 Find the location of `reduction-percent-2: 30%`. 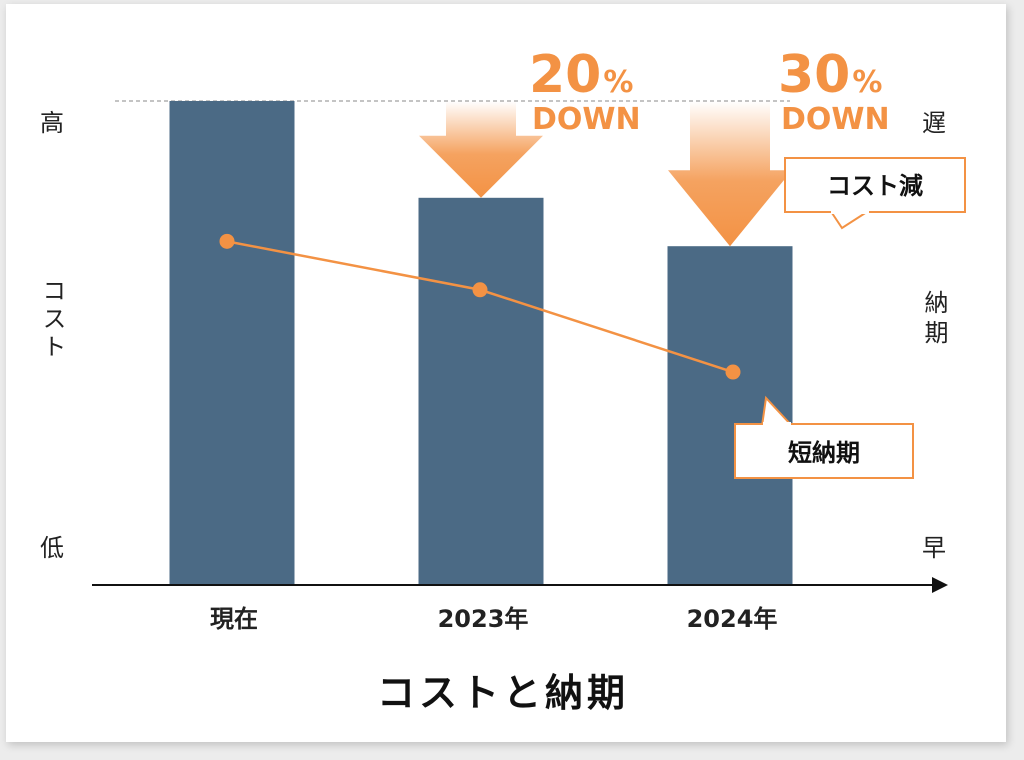

reduction-percent-2: 30% is located at coordinates (830, 75).